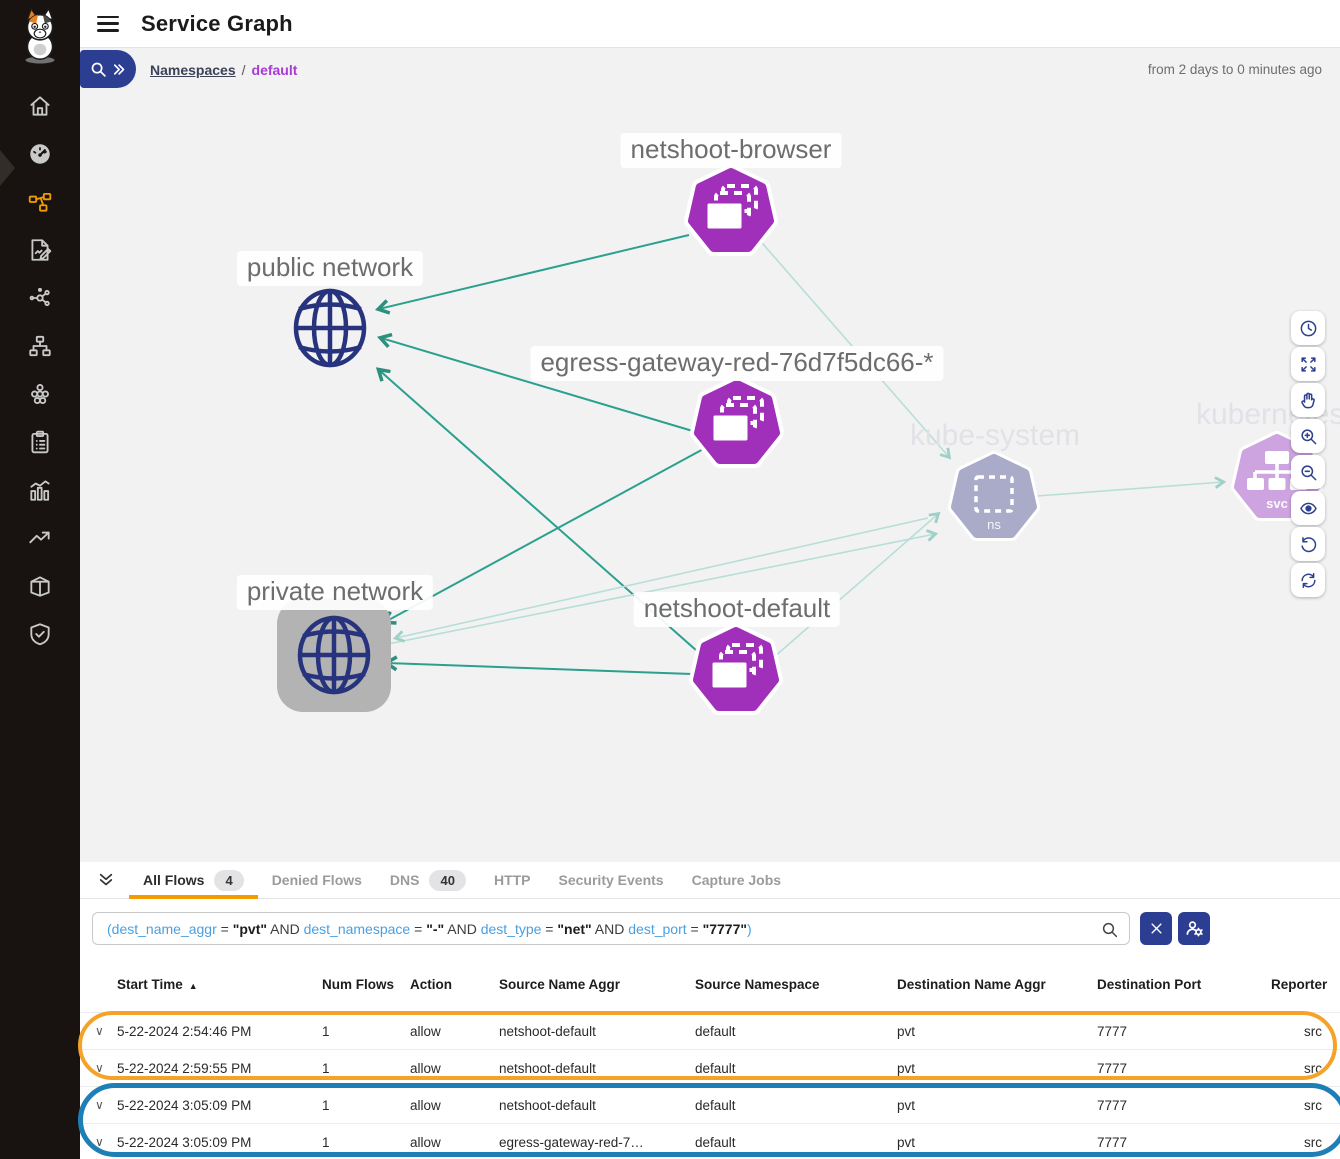 The height and width of the screenshot is (1159, 1340). What do you see at coordinates (428, 880) in the screenshot?
I see `tab-dns: DNS 40` at bounding box center [428, 880].